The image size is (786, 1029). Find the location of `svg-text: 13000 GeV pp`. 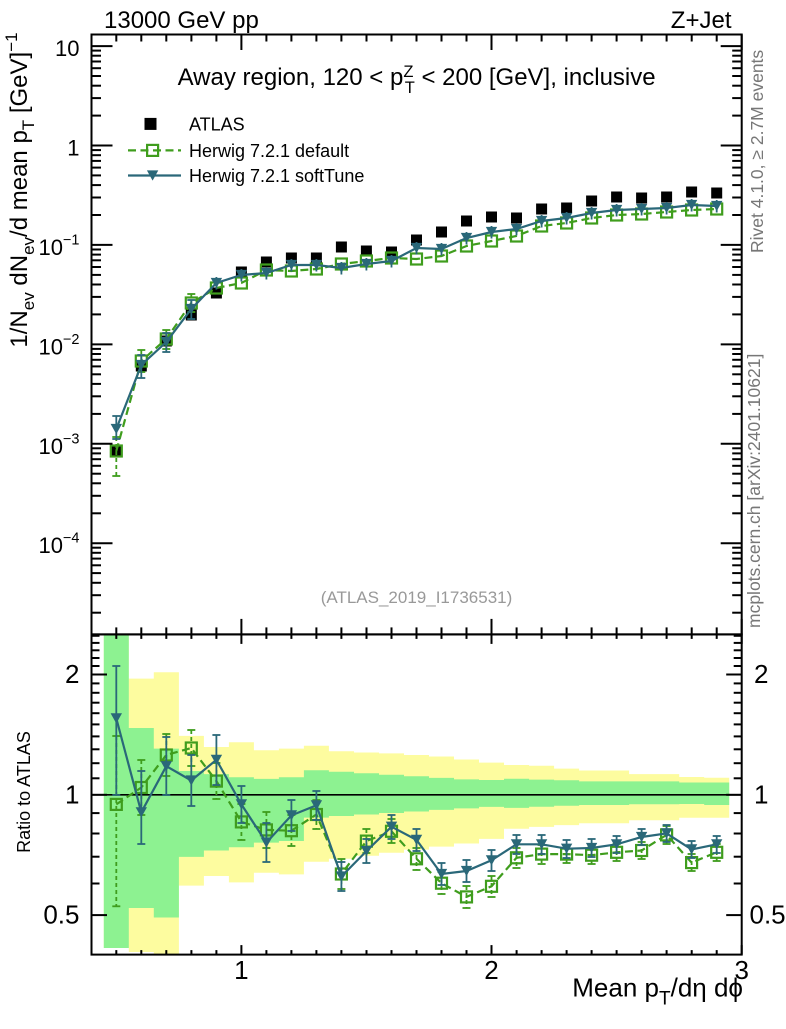

svg-text: 13000 GeV pp is located at coordinates (181, 20).